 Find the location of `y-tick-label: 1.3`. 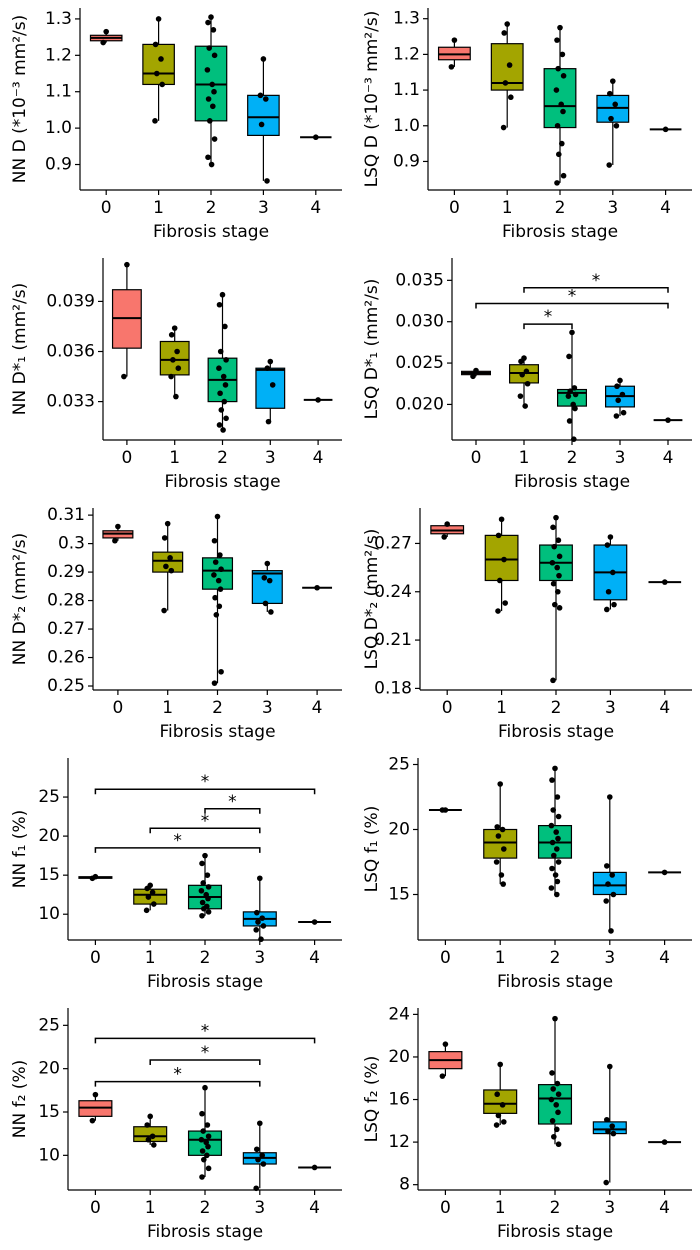

y-tick-label: 1.3 is located at coordinates (406, 19).